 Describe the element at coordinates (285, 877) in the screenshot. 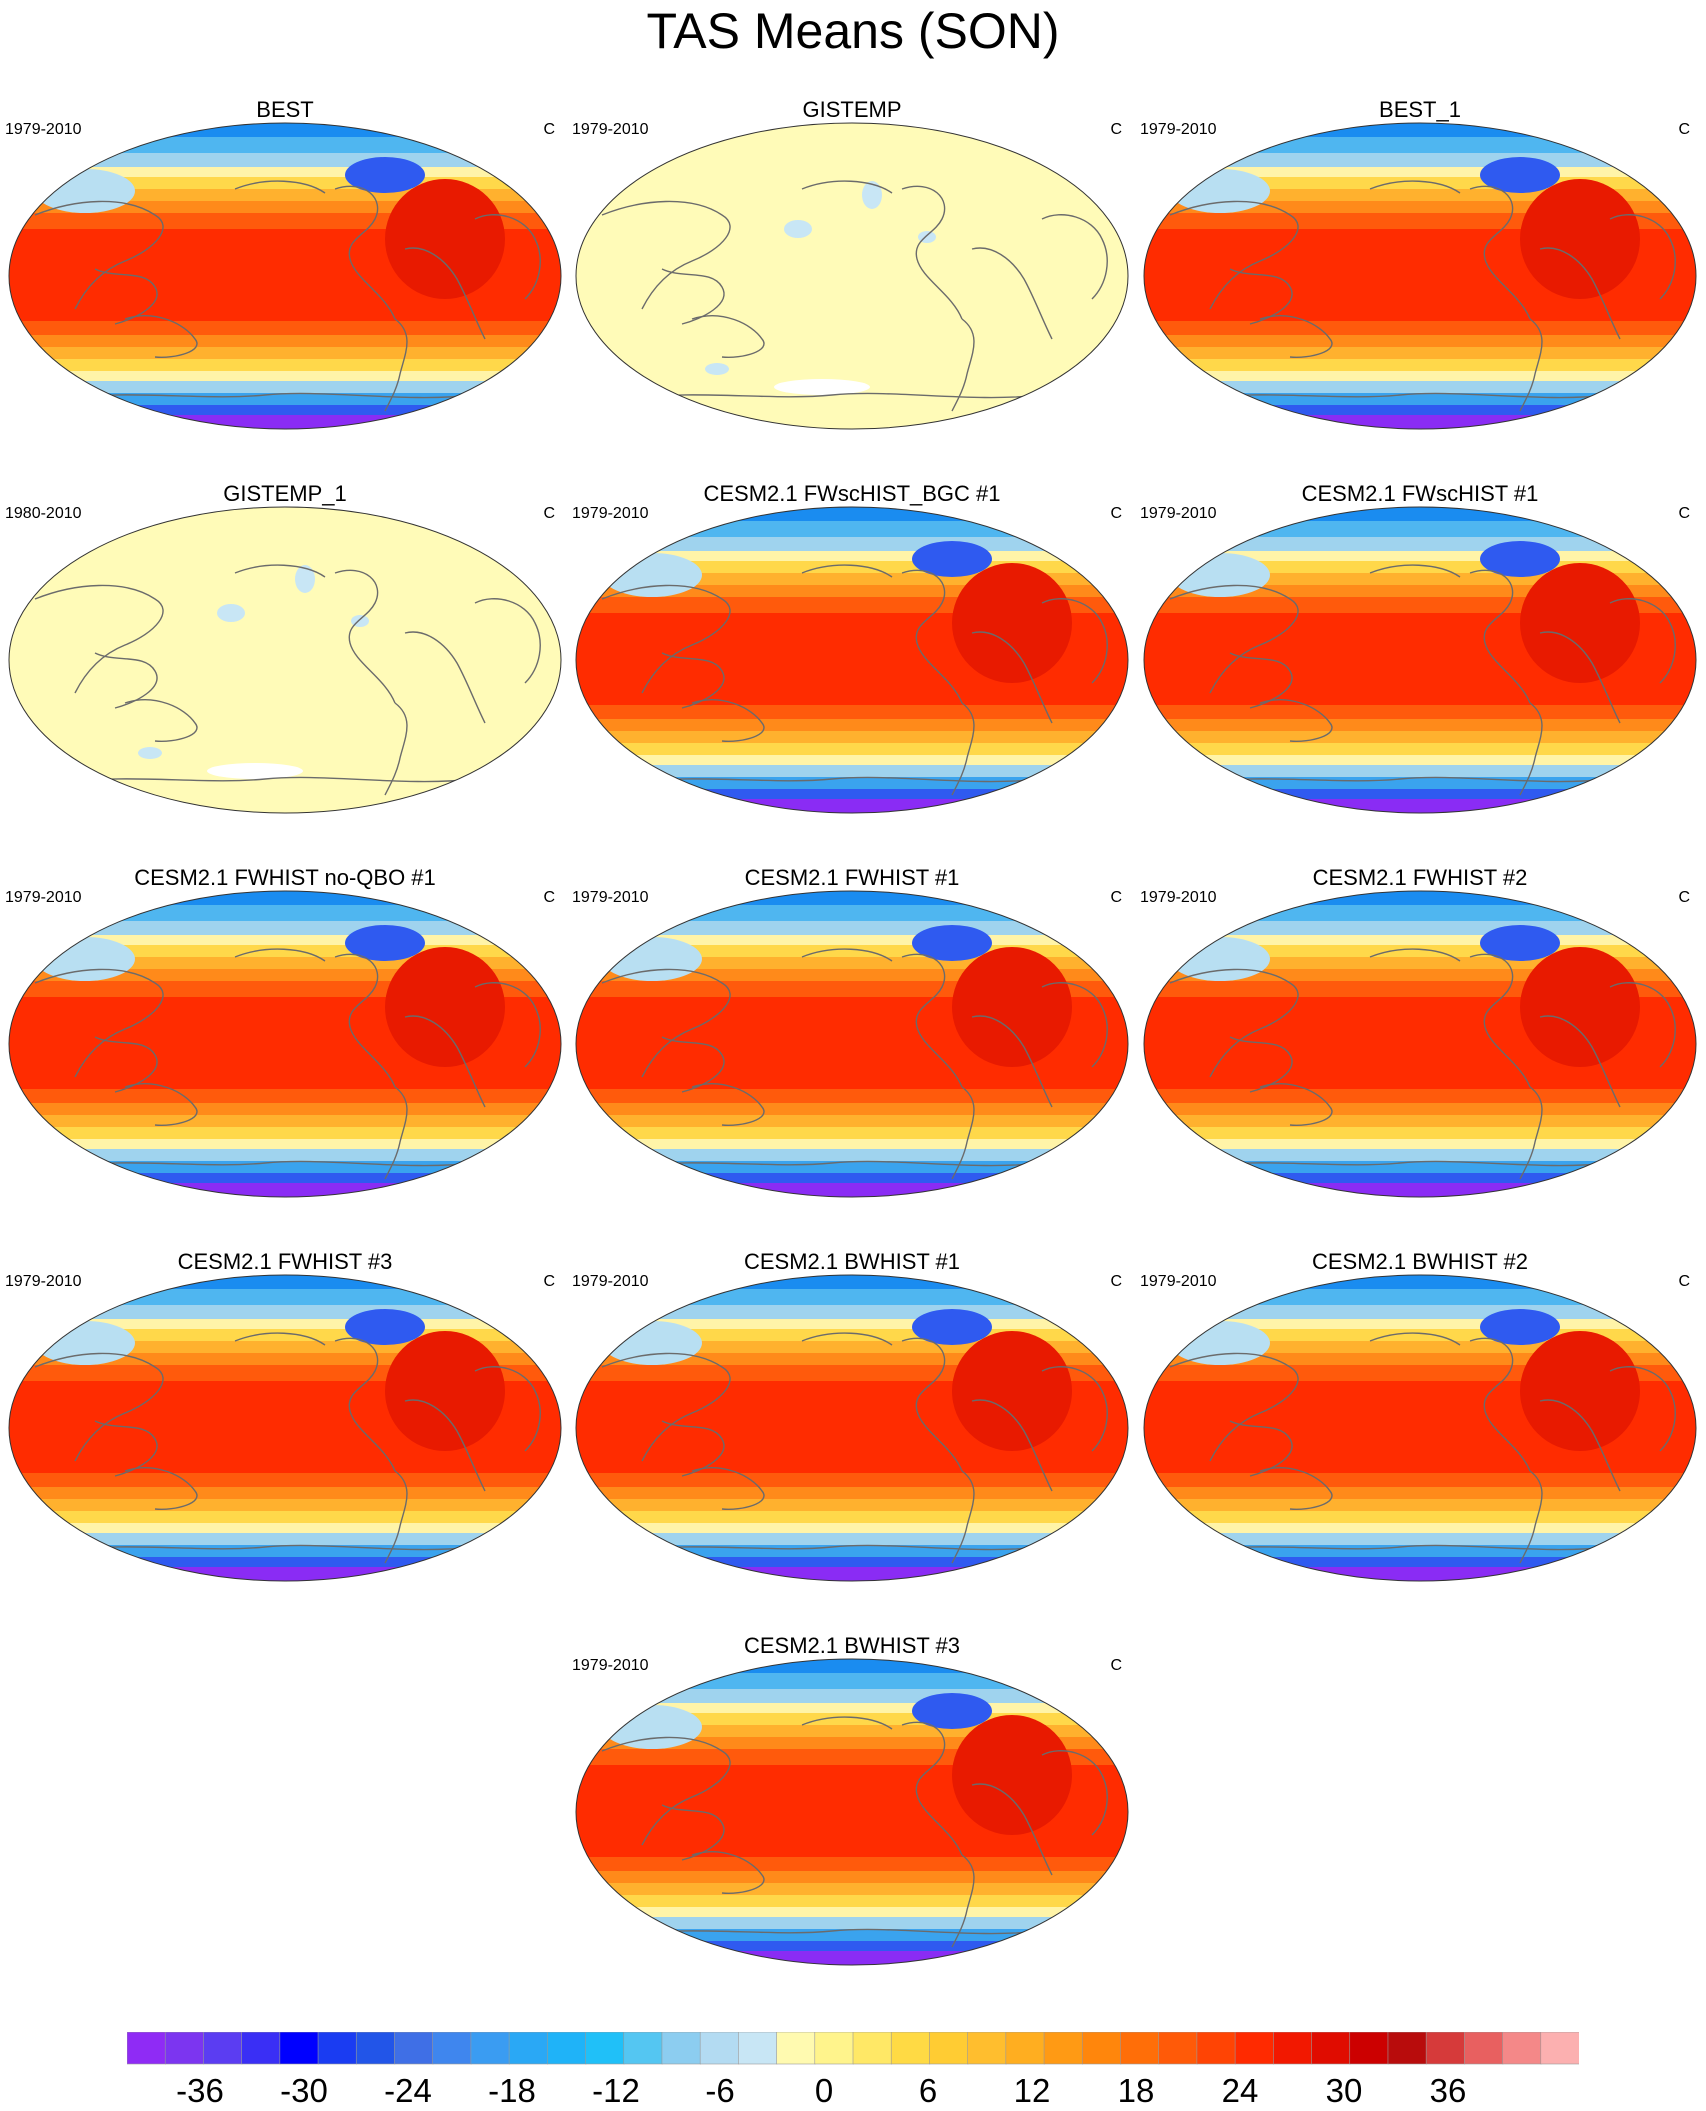

I see `panel-title: CESM2.1 FWHIST no-QBO #1` at that location.